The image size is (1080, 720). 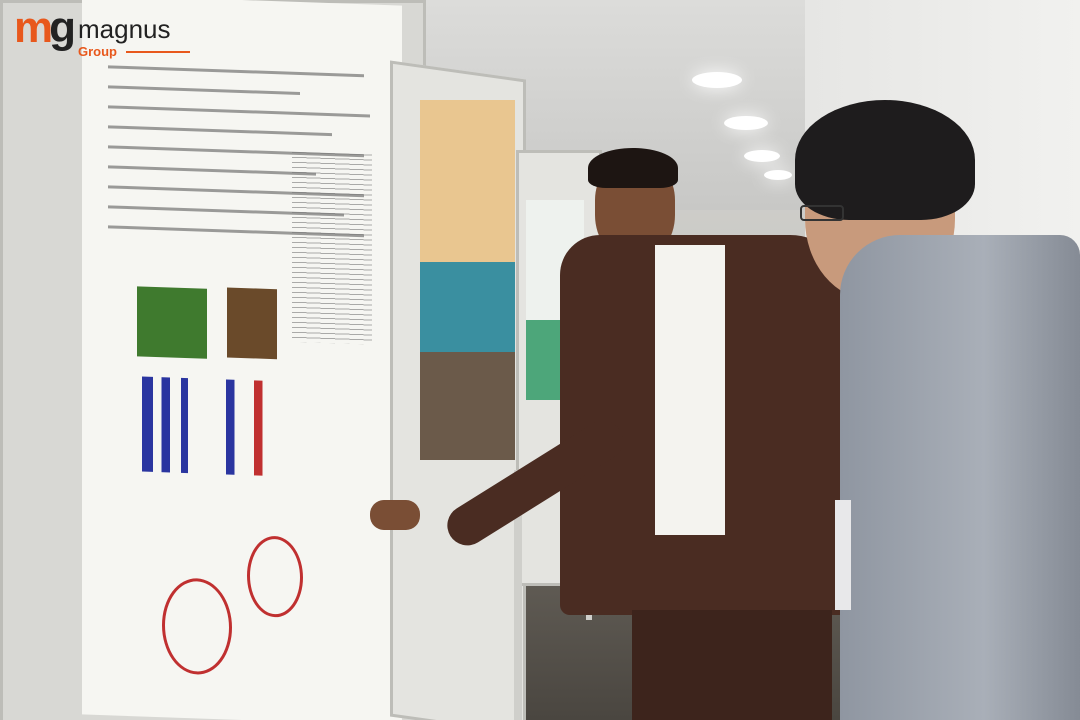 I want to click on logo-subtext: Group, so click(x=97, y=51).